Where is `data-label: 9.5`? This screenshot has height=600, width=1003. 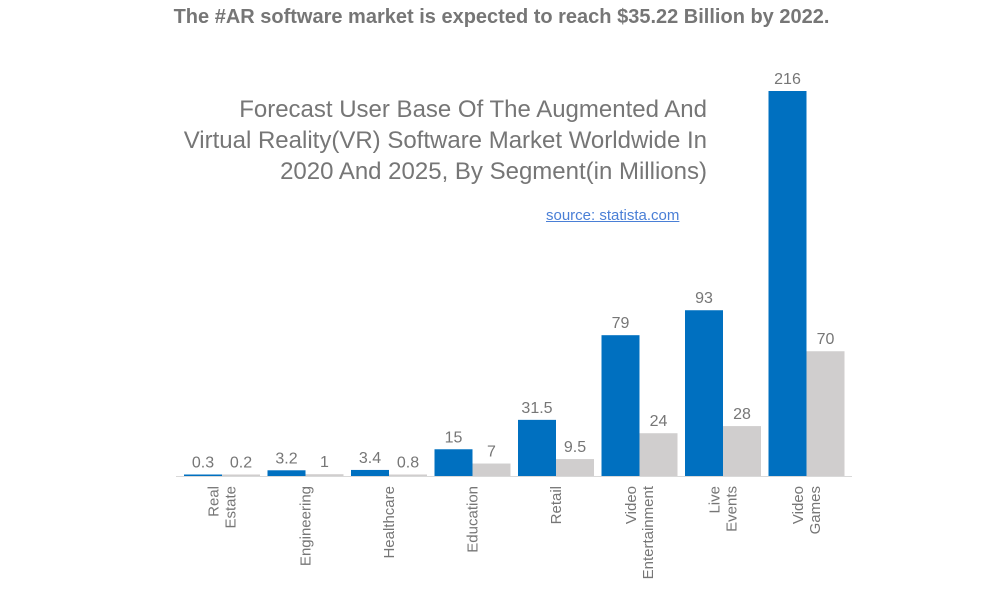 data-label: 9.5 is located at coordinates (575, 447).